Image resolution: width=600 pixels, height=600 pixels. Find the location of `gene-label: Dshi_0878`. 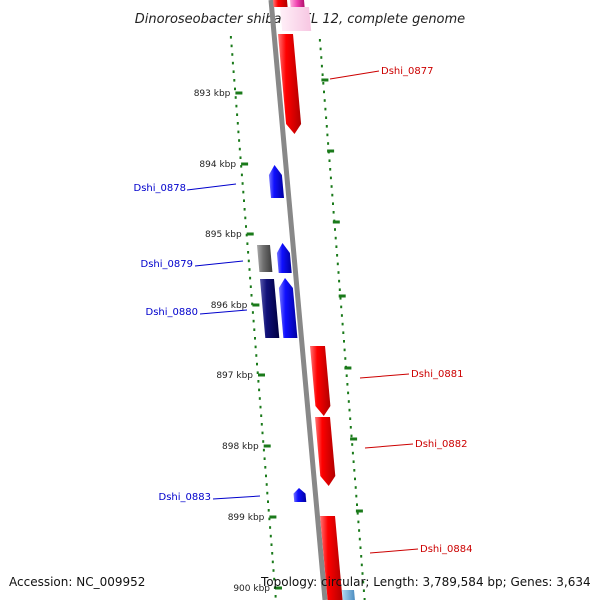

gene-label: Dshi_0878 is located at coordinates (160, 188).